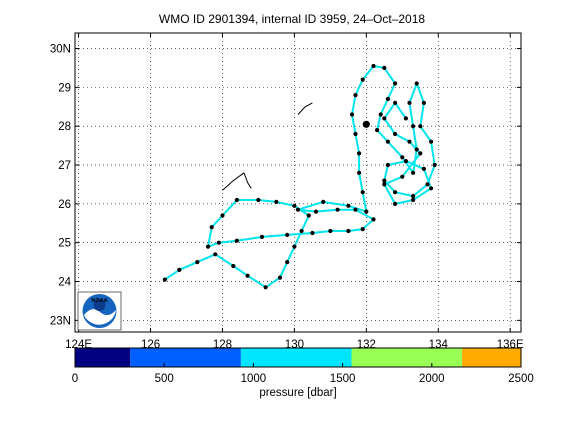  I want to click on noaa-logo: NOAA, so click(99, 311).